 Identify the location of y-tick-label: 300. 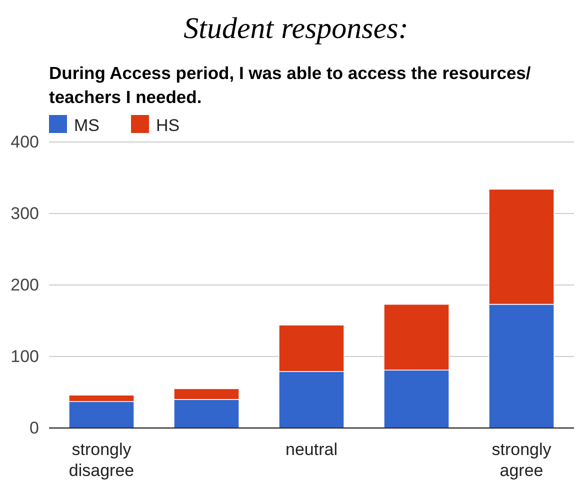
(24, 213).